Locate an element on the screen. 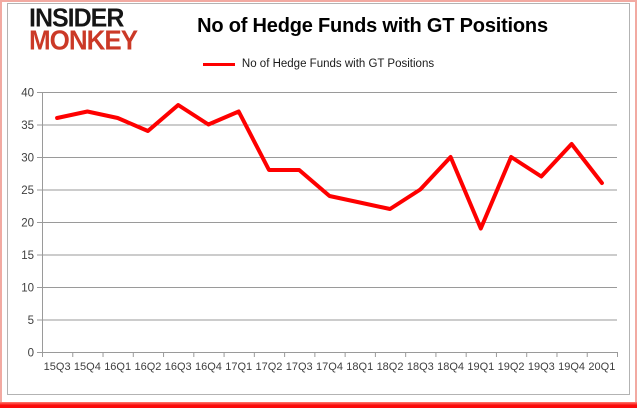 This screenshot has height=408, width=637. x-axis-label: 17Q2 is located at coordinates (269, 367).